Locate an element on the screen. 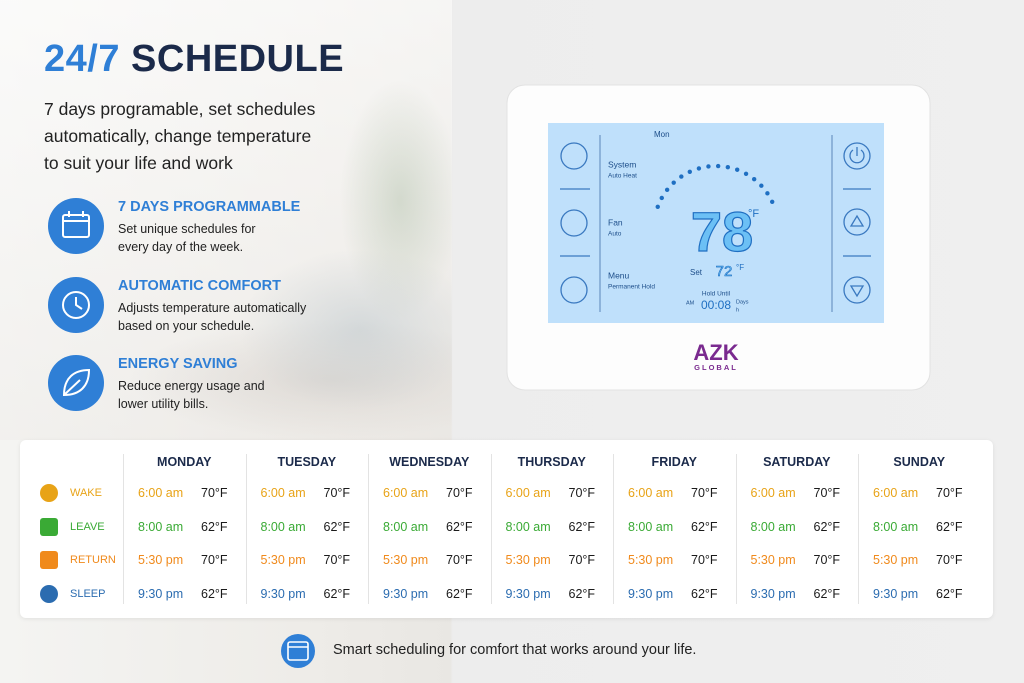 The width and height of the screenshot is (1024, 683). thermostat-screen is located at coordinates (716, 223).